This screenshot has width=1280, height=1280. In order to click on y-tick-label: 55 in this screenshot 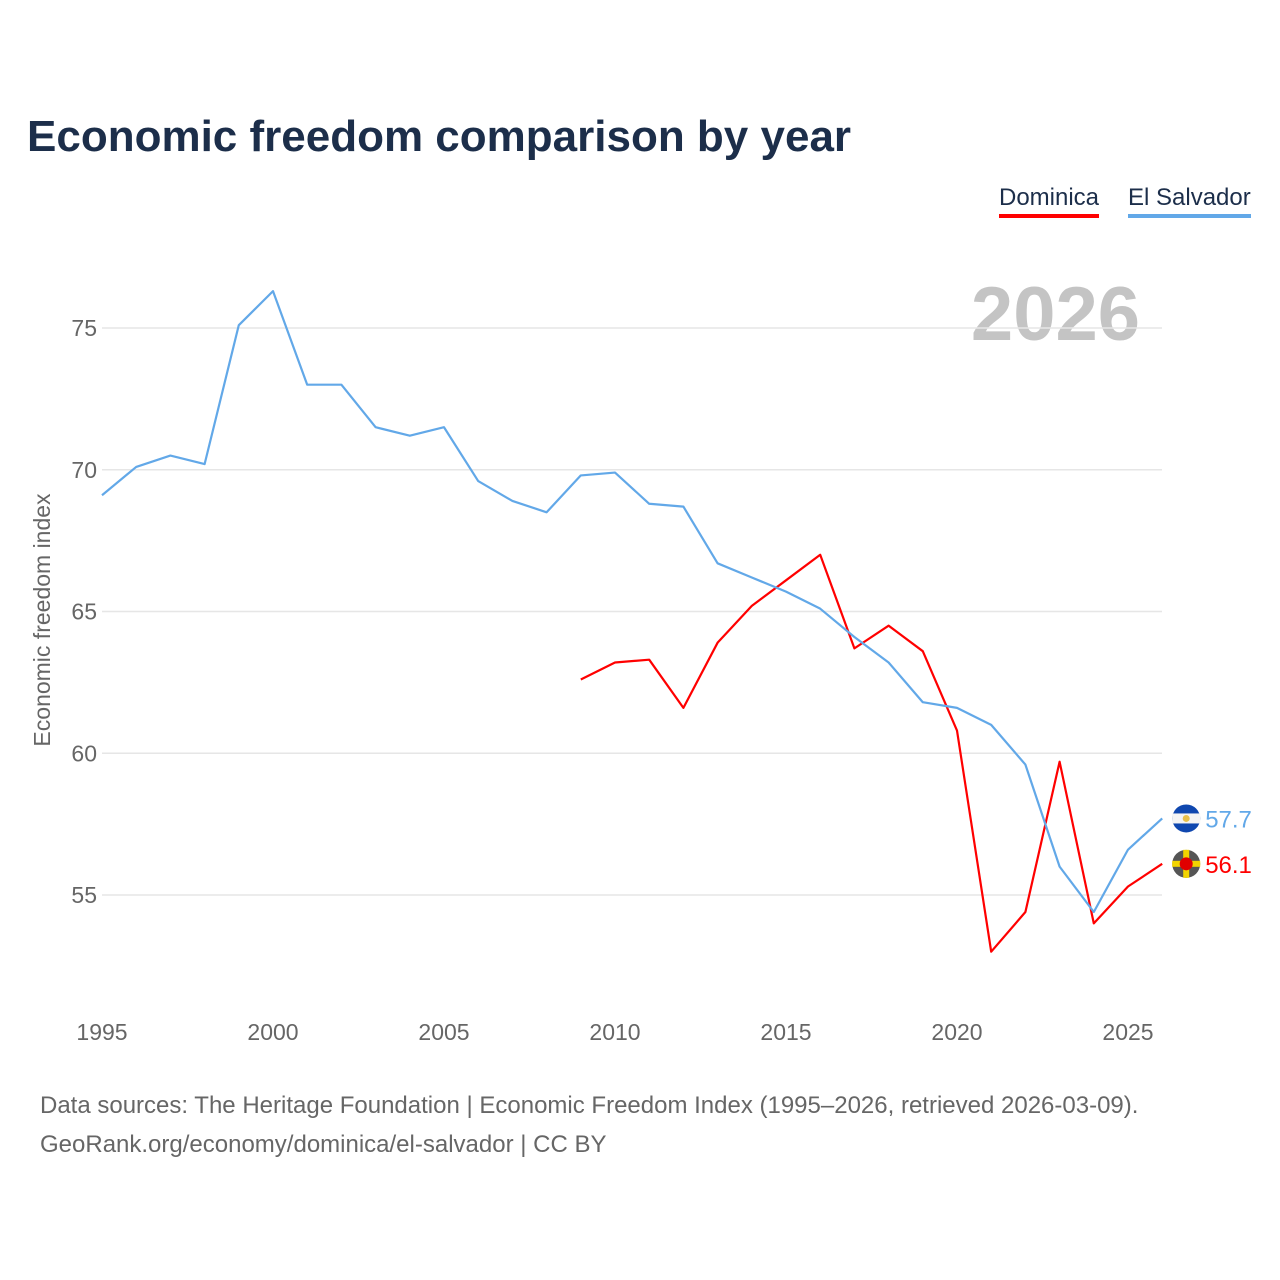, I will do `click(84, 895)`.